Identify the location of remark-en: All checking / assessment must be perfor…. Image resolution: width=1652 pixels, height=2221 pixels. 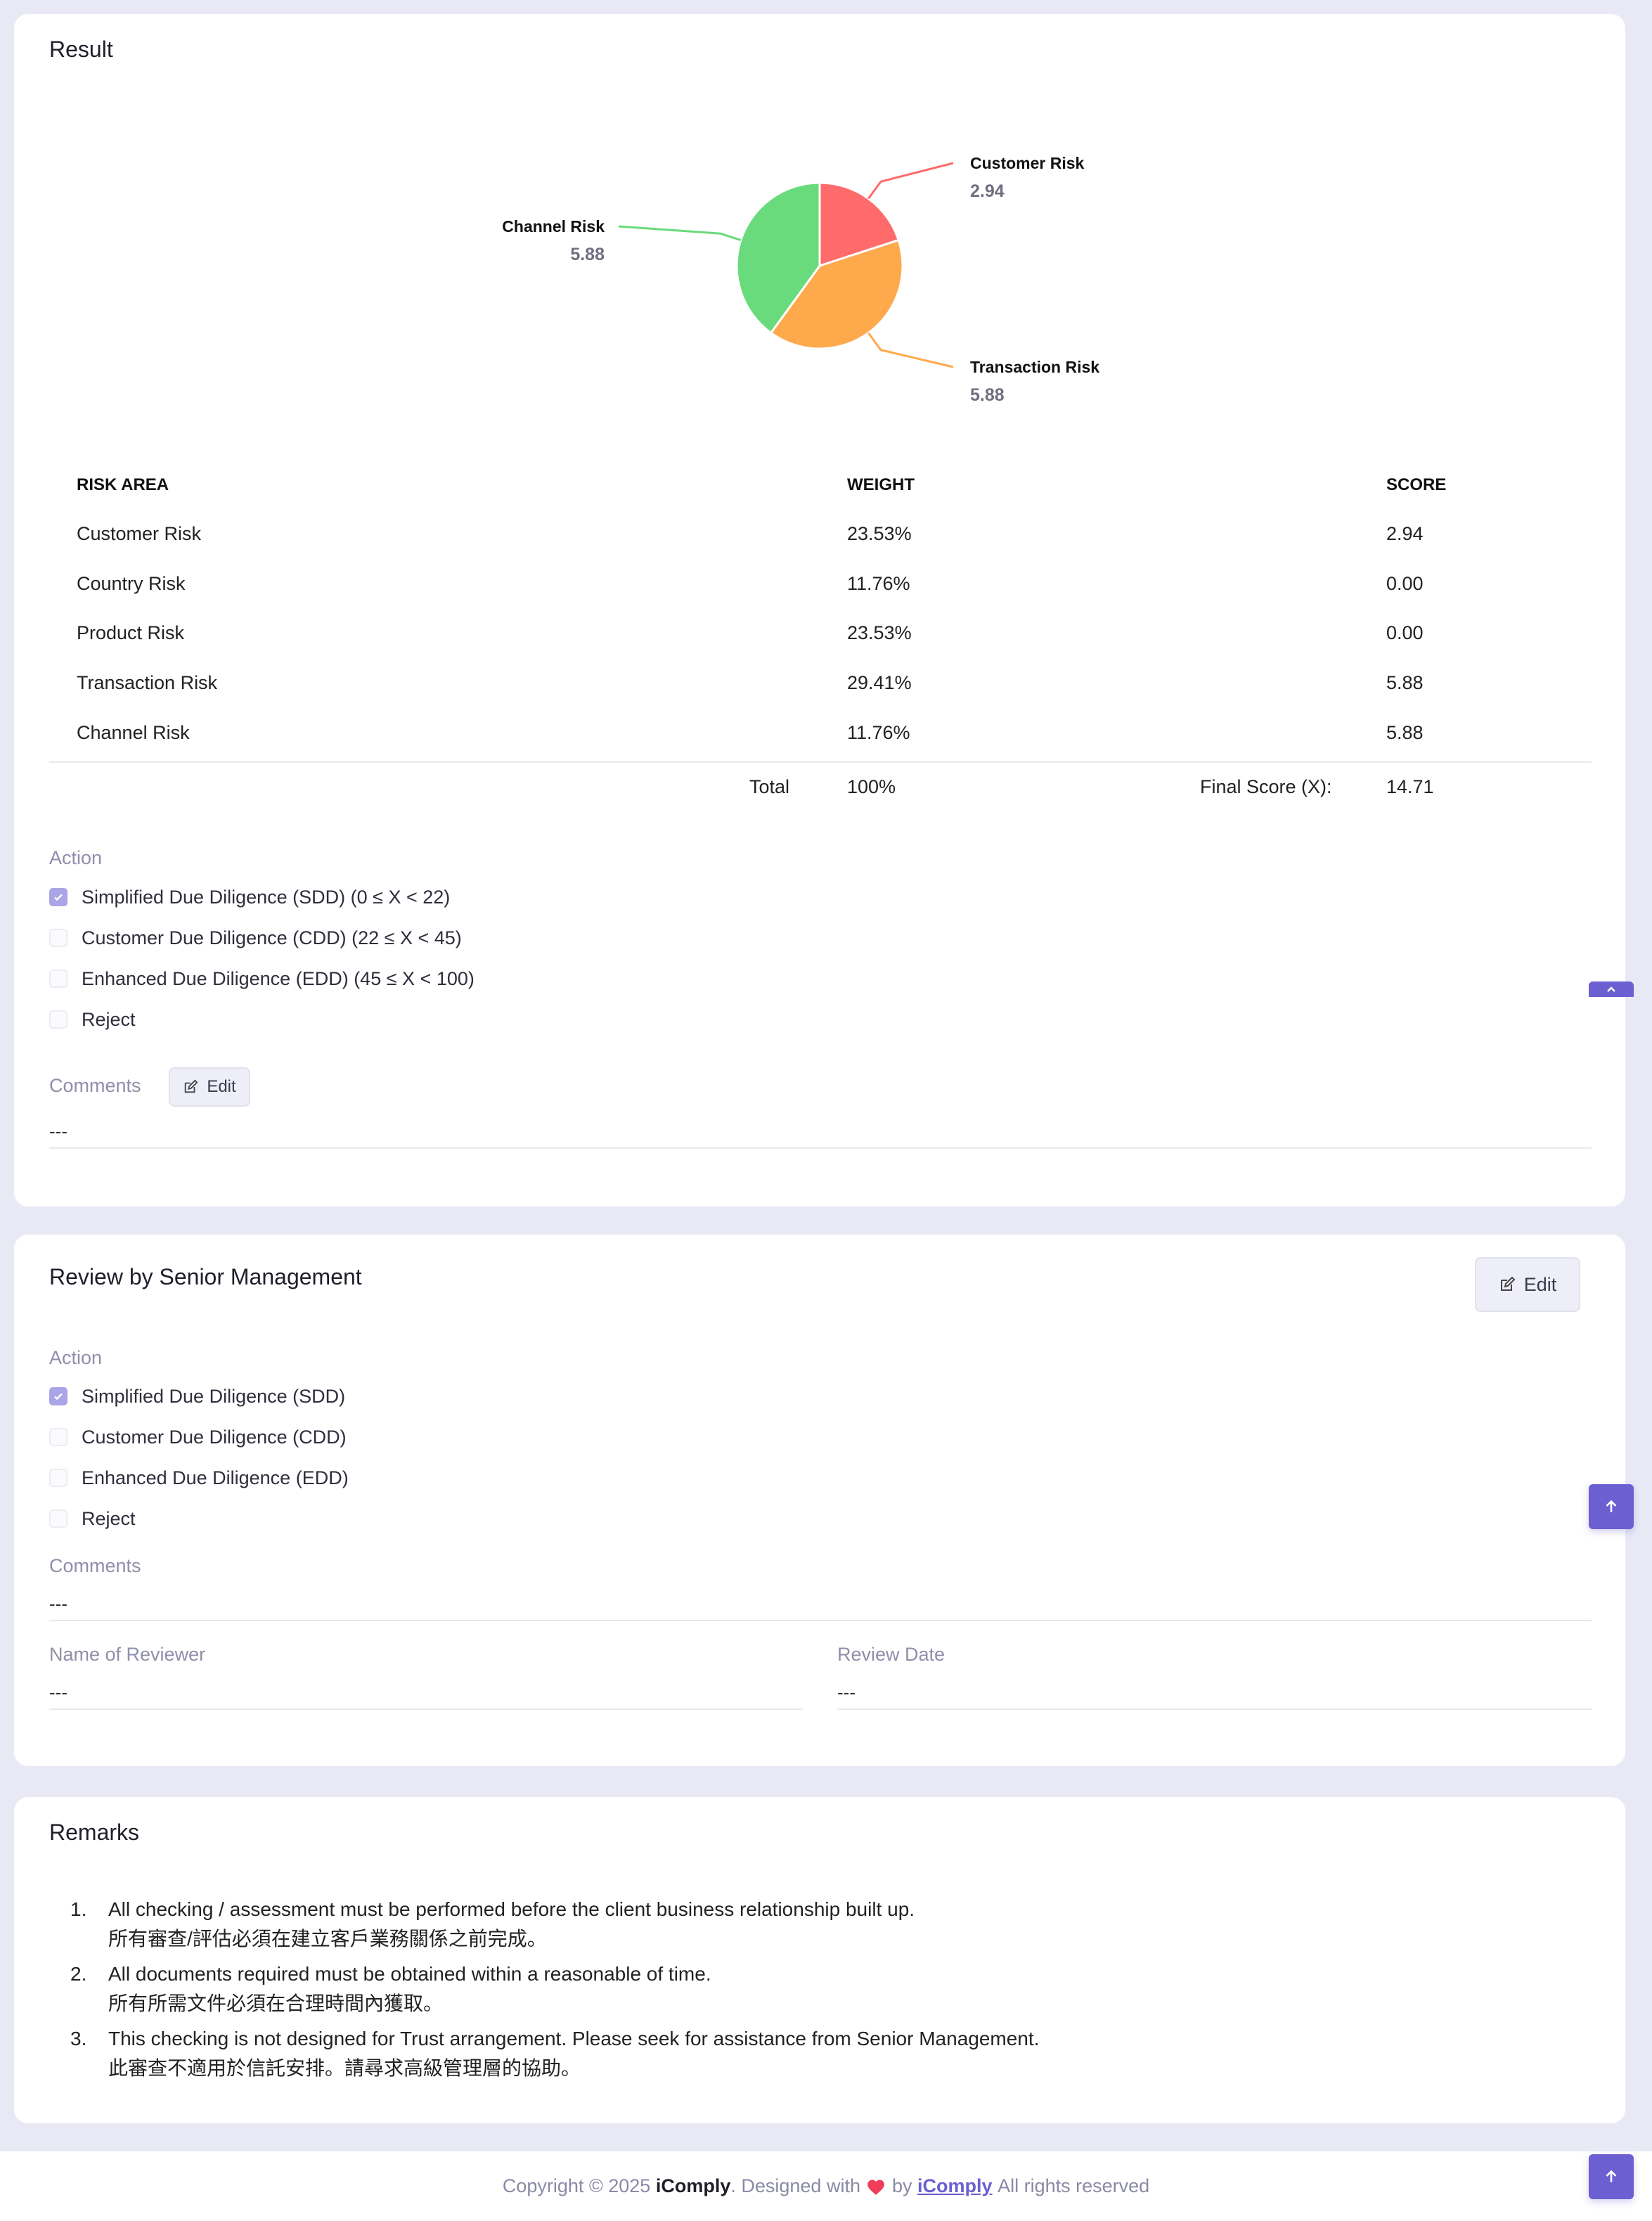
(511, 1909).